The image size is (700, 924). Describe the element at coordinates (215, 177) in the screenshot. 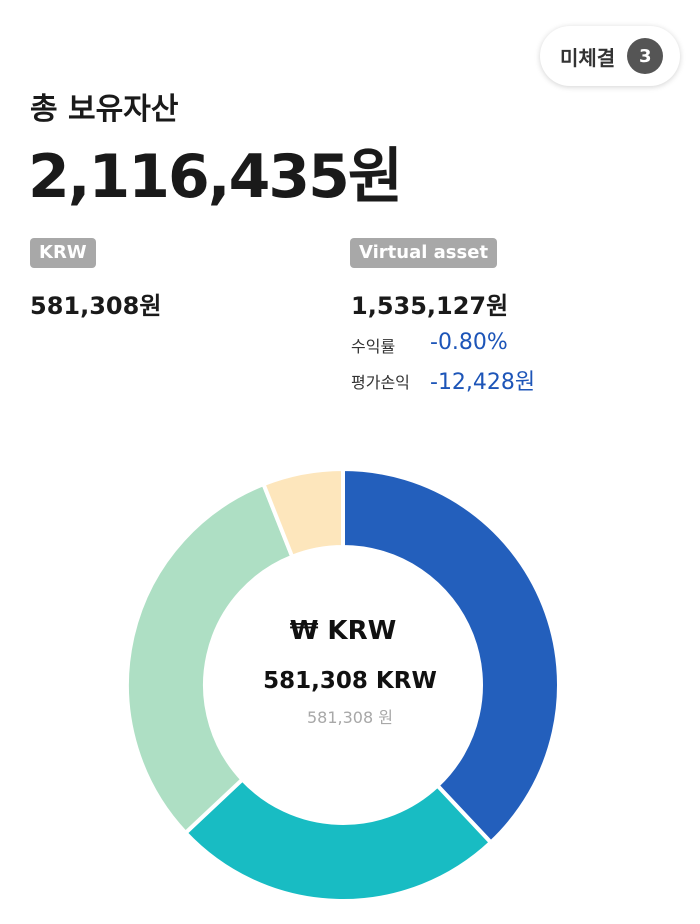

I see `total-assets-value: 2,116,435원` at that location.